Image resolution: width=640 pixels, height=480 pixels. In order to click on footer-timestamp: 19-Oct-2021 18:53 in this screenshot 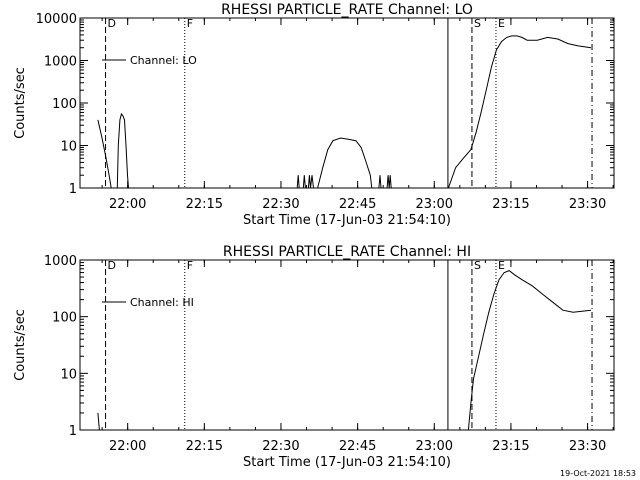, I will do `click(598, 473)`.